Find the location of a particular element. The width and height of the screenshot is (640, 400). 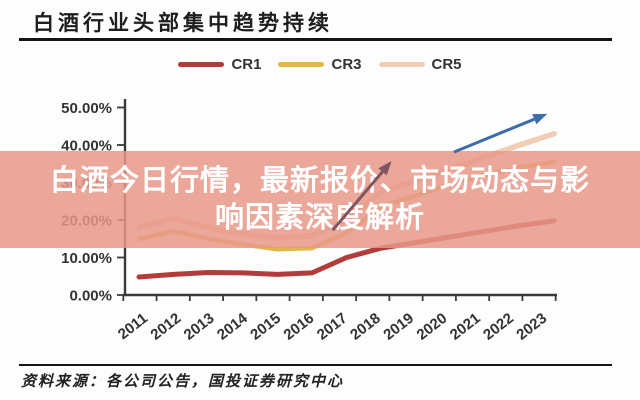

x-axis-label: 2022 is located at coordinates (498, 327).